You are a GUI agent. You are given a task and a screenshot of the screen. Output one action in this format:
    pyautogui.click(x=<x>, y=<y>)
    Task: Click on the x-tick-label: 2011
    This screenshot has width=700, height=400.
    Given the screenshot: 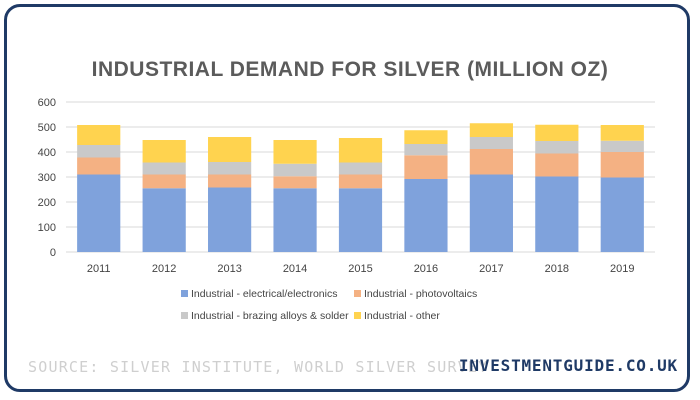 What is the action you would take?
    pyautogui.click(x=99, y=269)
    